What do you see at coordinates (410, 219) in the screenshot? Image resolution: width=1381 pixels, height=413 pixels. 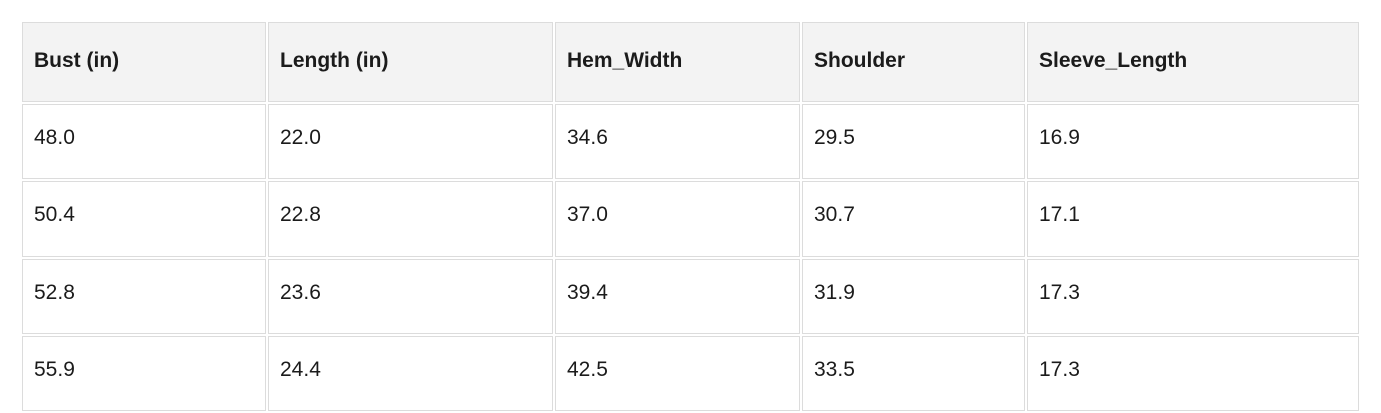 I see `table-cell: 22.8` at bounding box center [410, 219].